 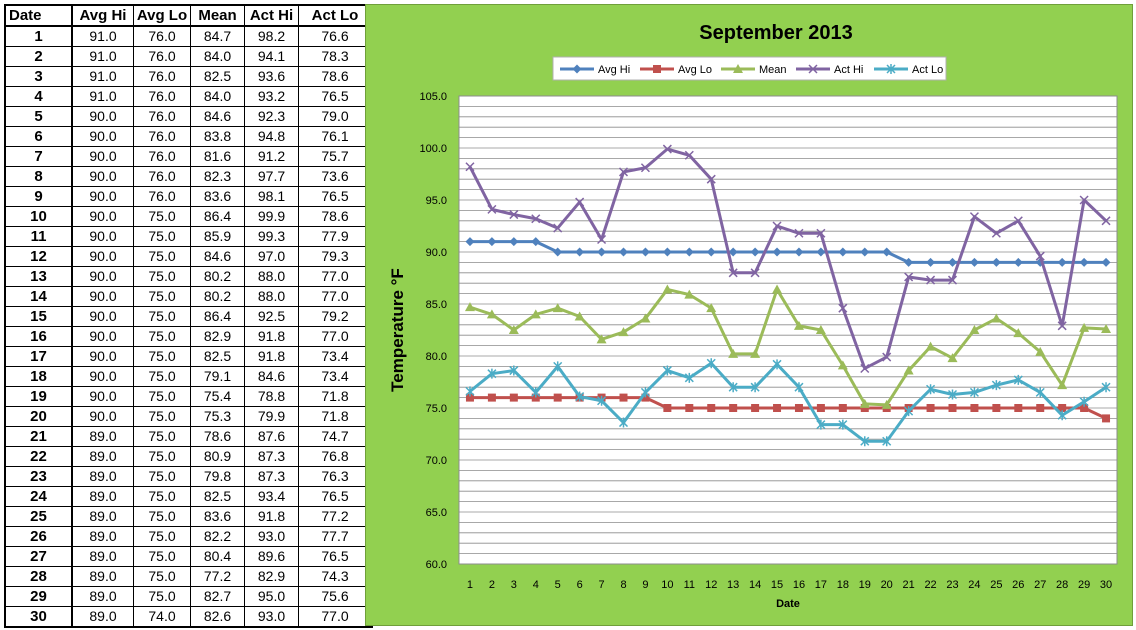 What do you see at coordinates (595, 70) in the screenshot?
I see `legend-item-avg-hi: Avg Hi` at bounding box center [595, 70].